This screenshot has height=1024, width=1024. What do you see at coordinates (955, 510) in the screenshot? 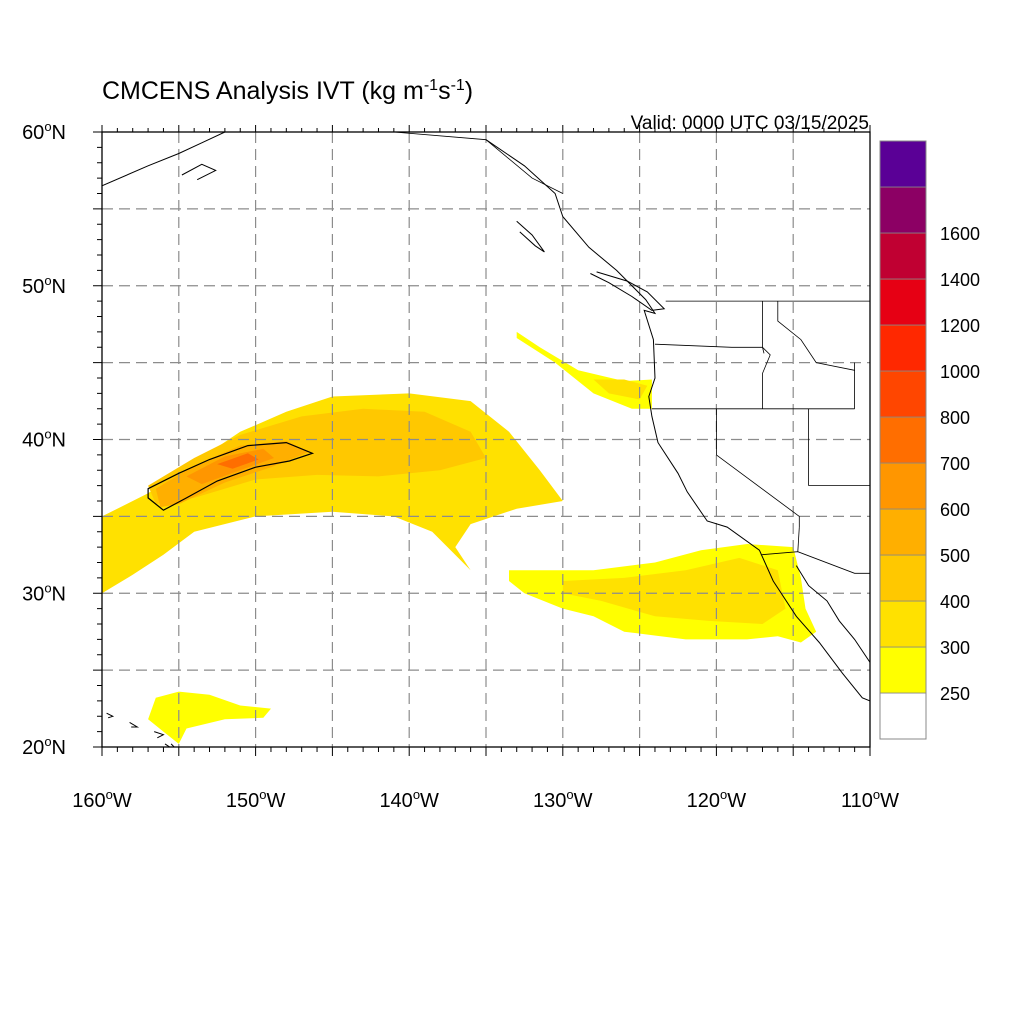
I see `colorbar-label-600: 600` at bounding box center [955, 510].